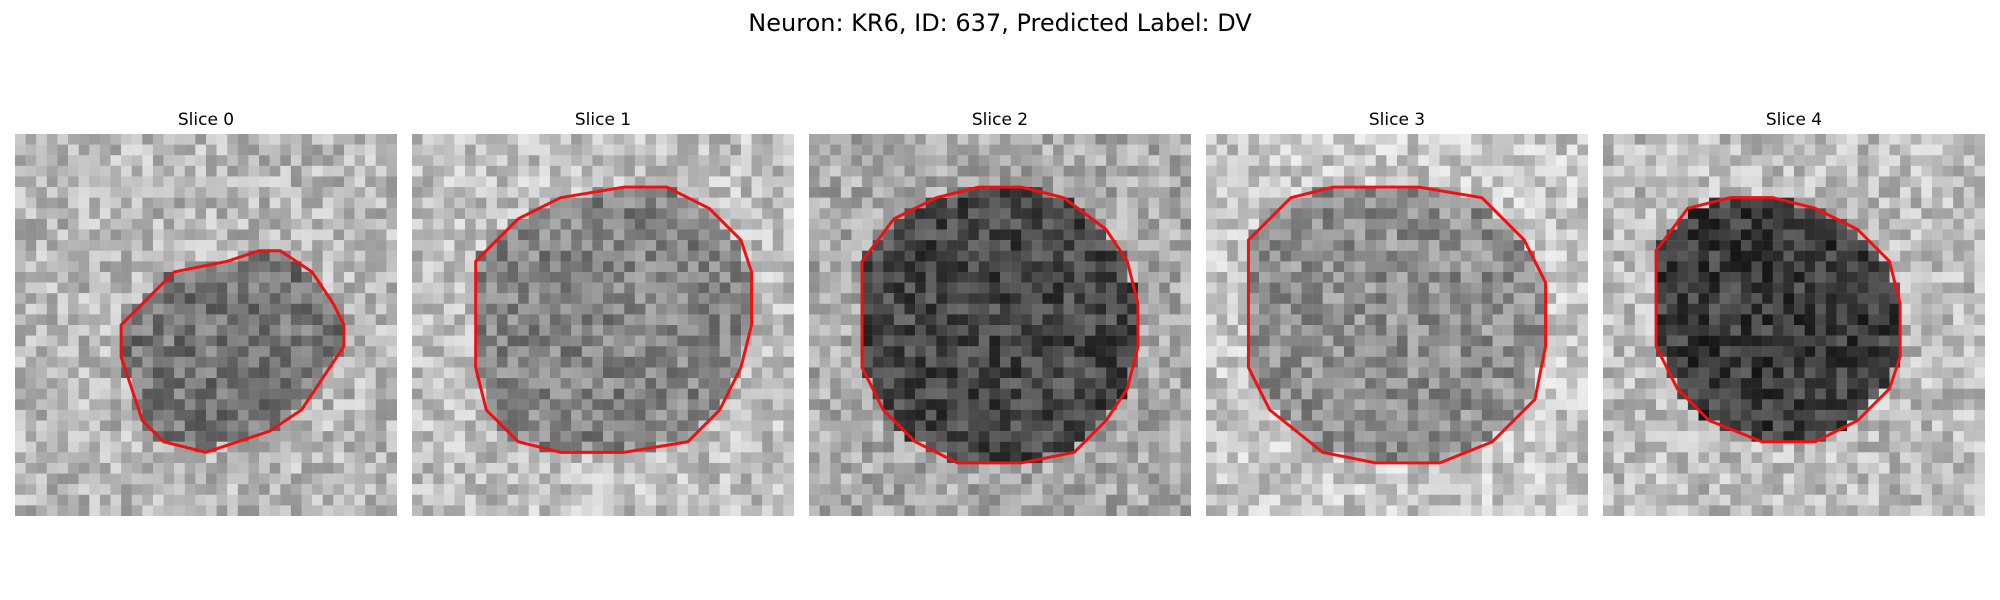 Image resolution: width=2000 pixels, height=600 pixels. I want to click on slice-title-4: Slice 4, so click(1794, 120).